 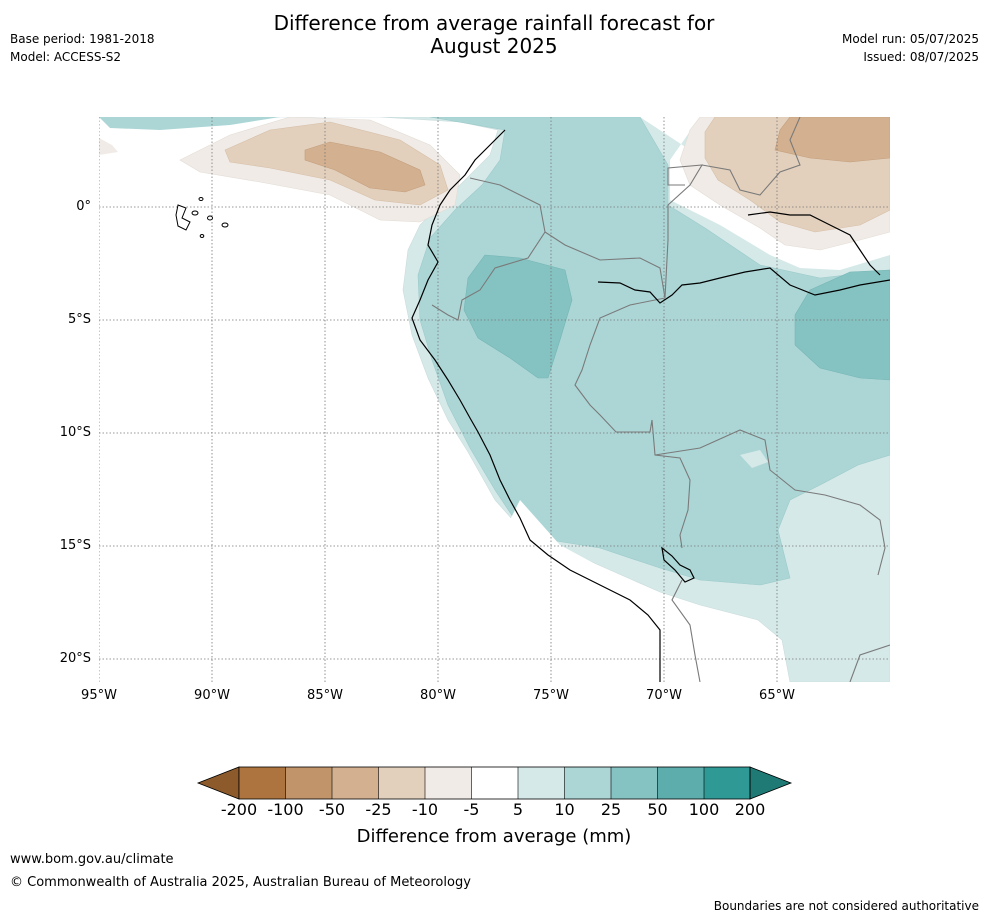 I want to click on colorbar-high-extension, so click(x=771, y=783).